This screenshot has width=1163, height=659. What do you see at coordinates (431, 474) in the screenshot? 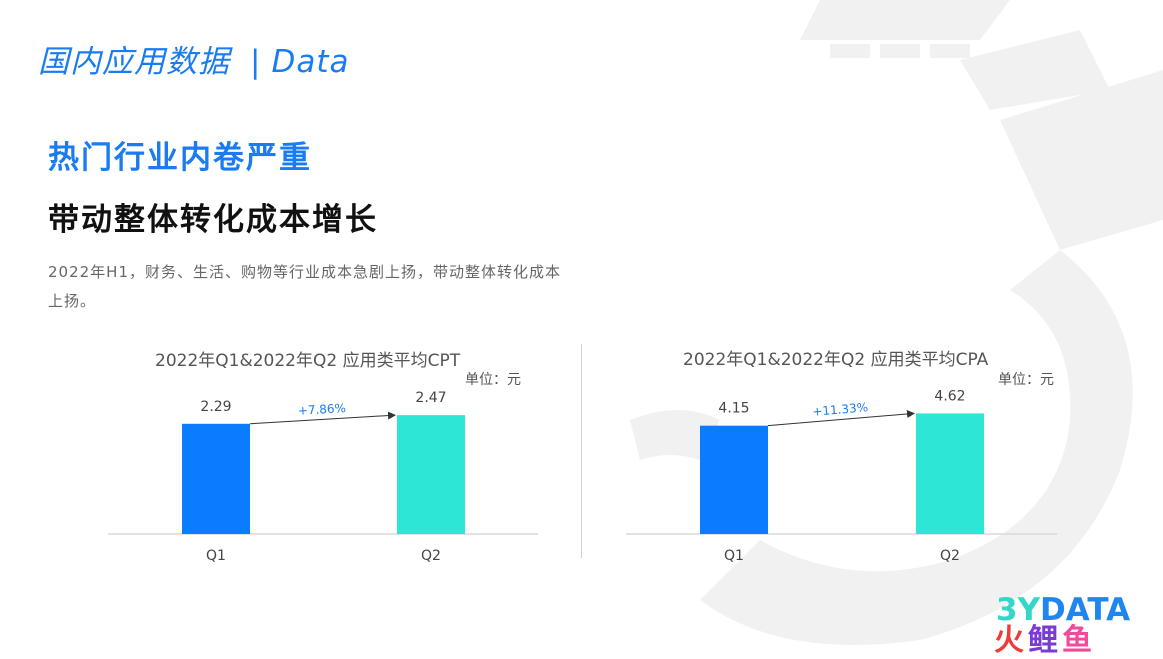
I see `chart-cpt-bar-q2` at bounding box center [431, 474].